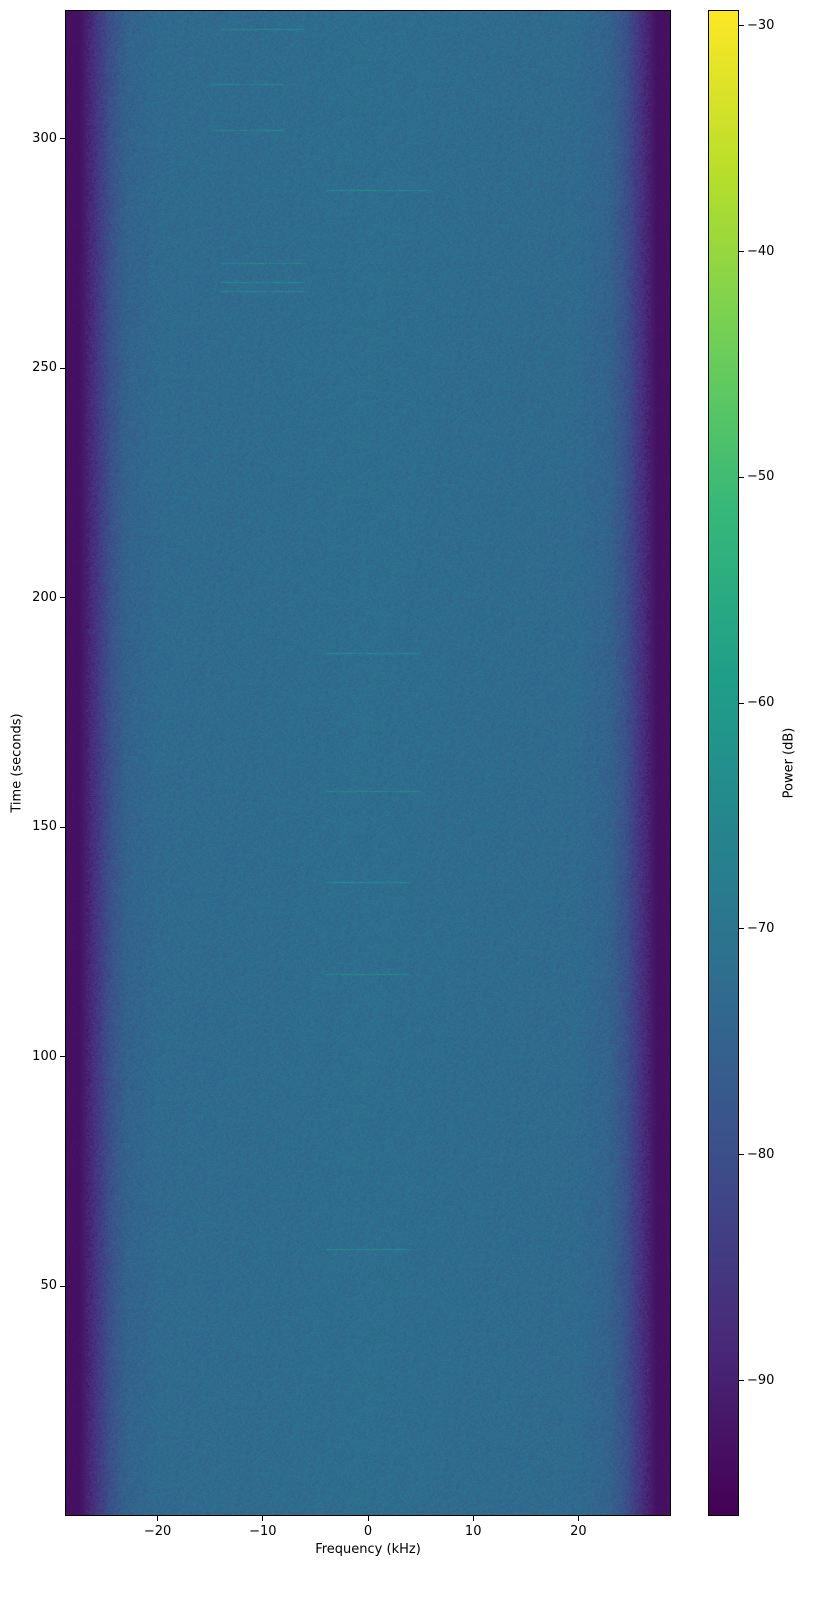 The height and width of the screenshot is (1603, 823). Describe the element at coordinates (761, 1380) in the screenshot. I see `colorbar-tick-label: −90` at that location.